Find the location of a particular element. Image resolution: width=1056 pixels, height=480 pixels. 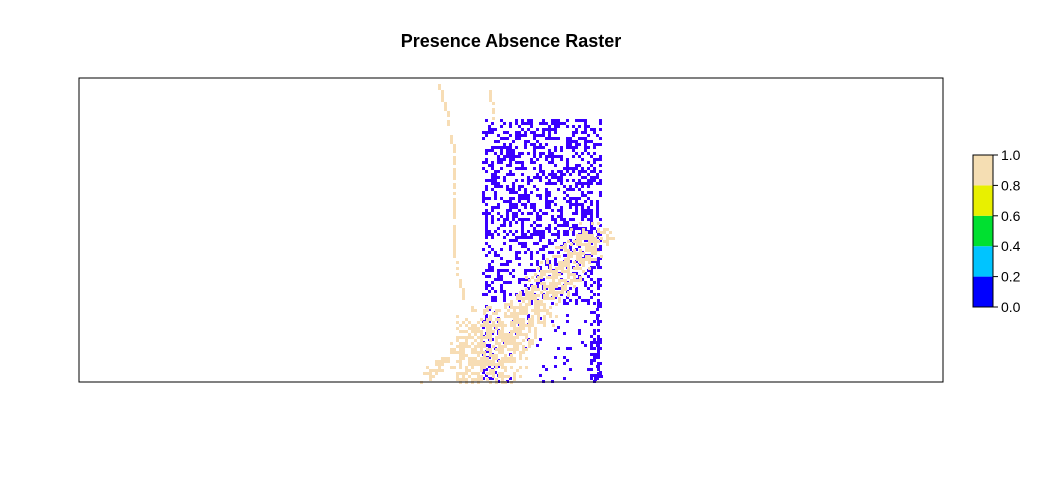

colorbar-frame is located at coordinates (983, 231).